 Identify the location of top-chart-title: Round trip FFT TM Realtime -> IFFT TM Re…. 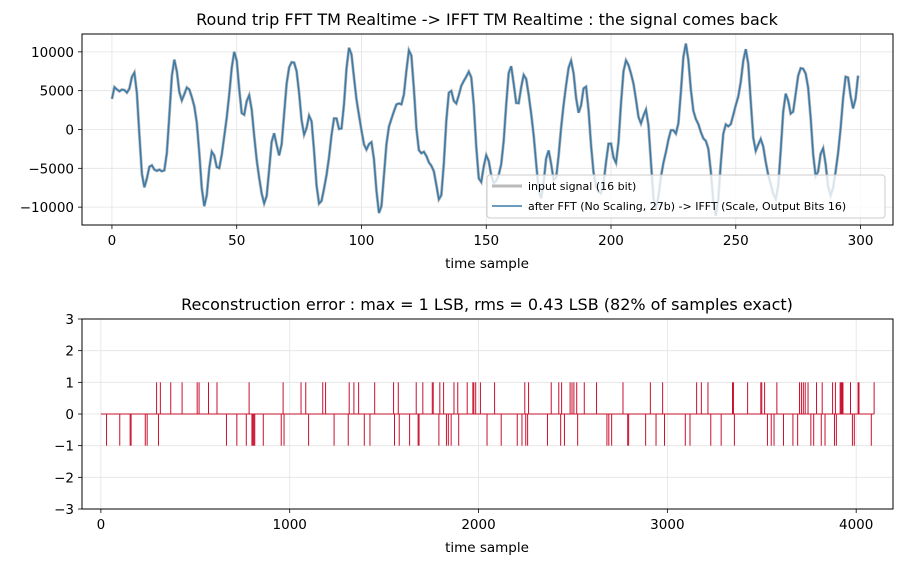
(487, 19).